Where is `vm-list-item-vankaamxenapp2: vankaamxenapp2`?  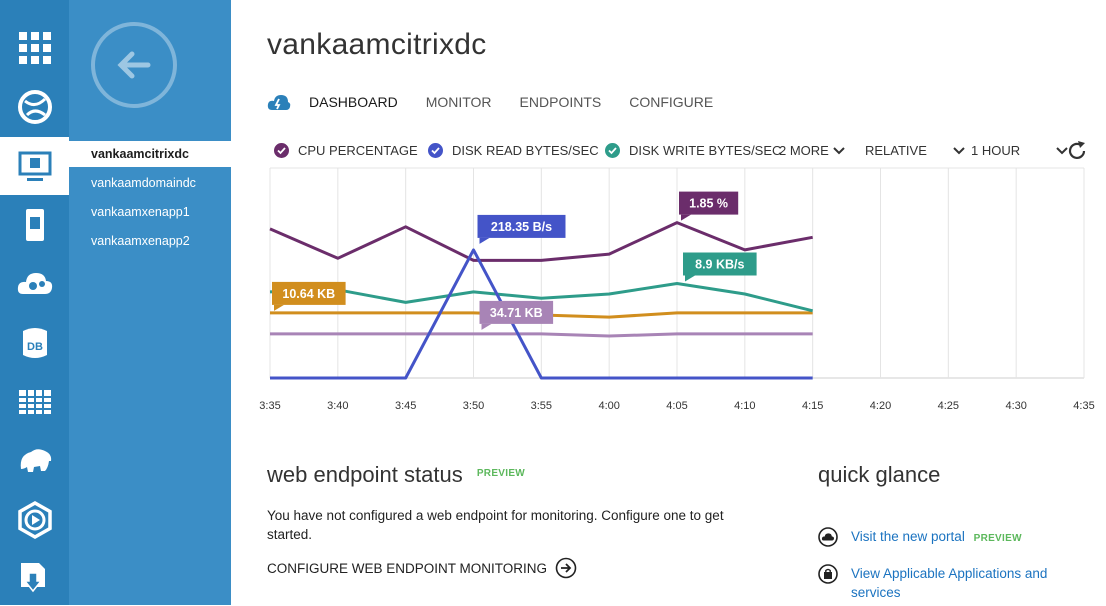
vm-list-item-vankaamxenapp2: vankaamxenapp2 is located at coordinates (140, 241).